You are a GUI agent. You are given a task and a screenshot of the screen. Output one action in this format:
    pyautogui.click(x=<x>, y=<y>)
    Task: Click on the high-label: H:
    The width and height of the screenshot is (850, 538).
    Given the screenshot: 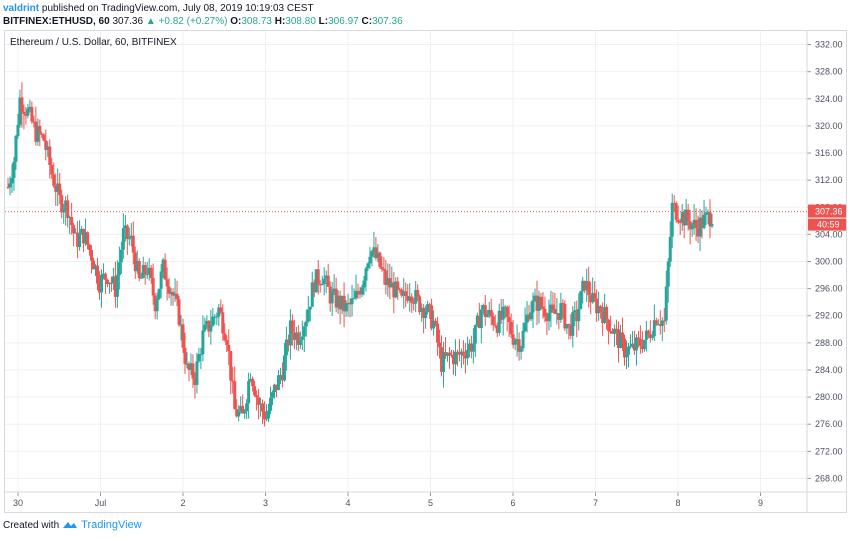 What is the action you would take?
    pyautogui.click(x=280, y=21)
    